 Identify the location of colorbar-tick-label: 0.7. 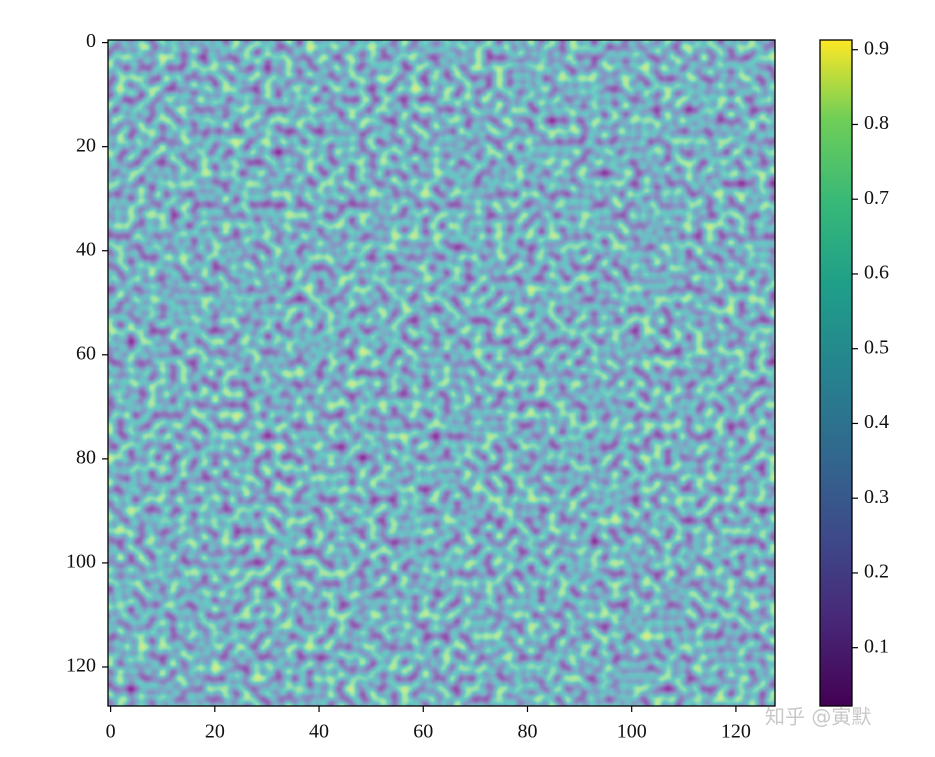
(876, 198).